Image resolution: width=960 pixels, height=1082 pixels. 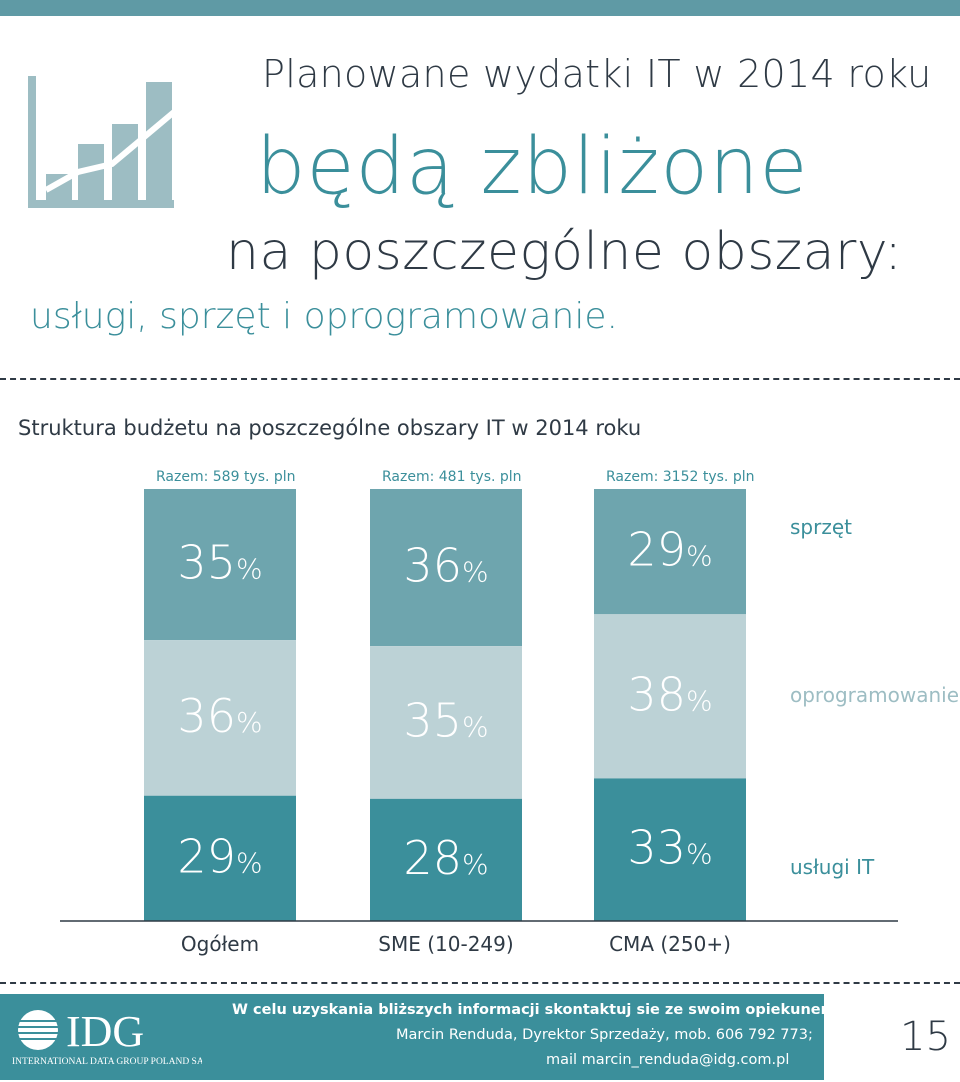 I want to click on total-label: Razem: 3152 tys. pln, so click(x=680, y=477).